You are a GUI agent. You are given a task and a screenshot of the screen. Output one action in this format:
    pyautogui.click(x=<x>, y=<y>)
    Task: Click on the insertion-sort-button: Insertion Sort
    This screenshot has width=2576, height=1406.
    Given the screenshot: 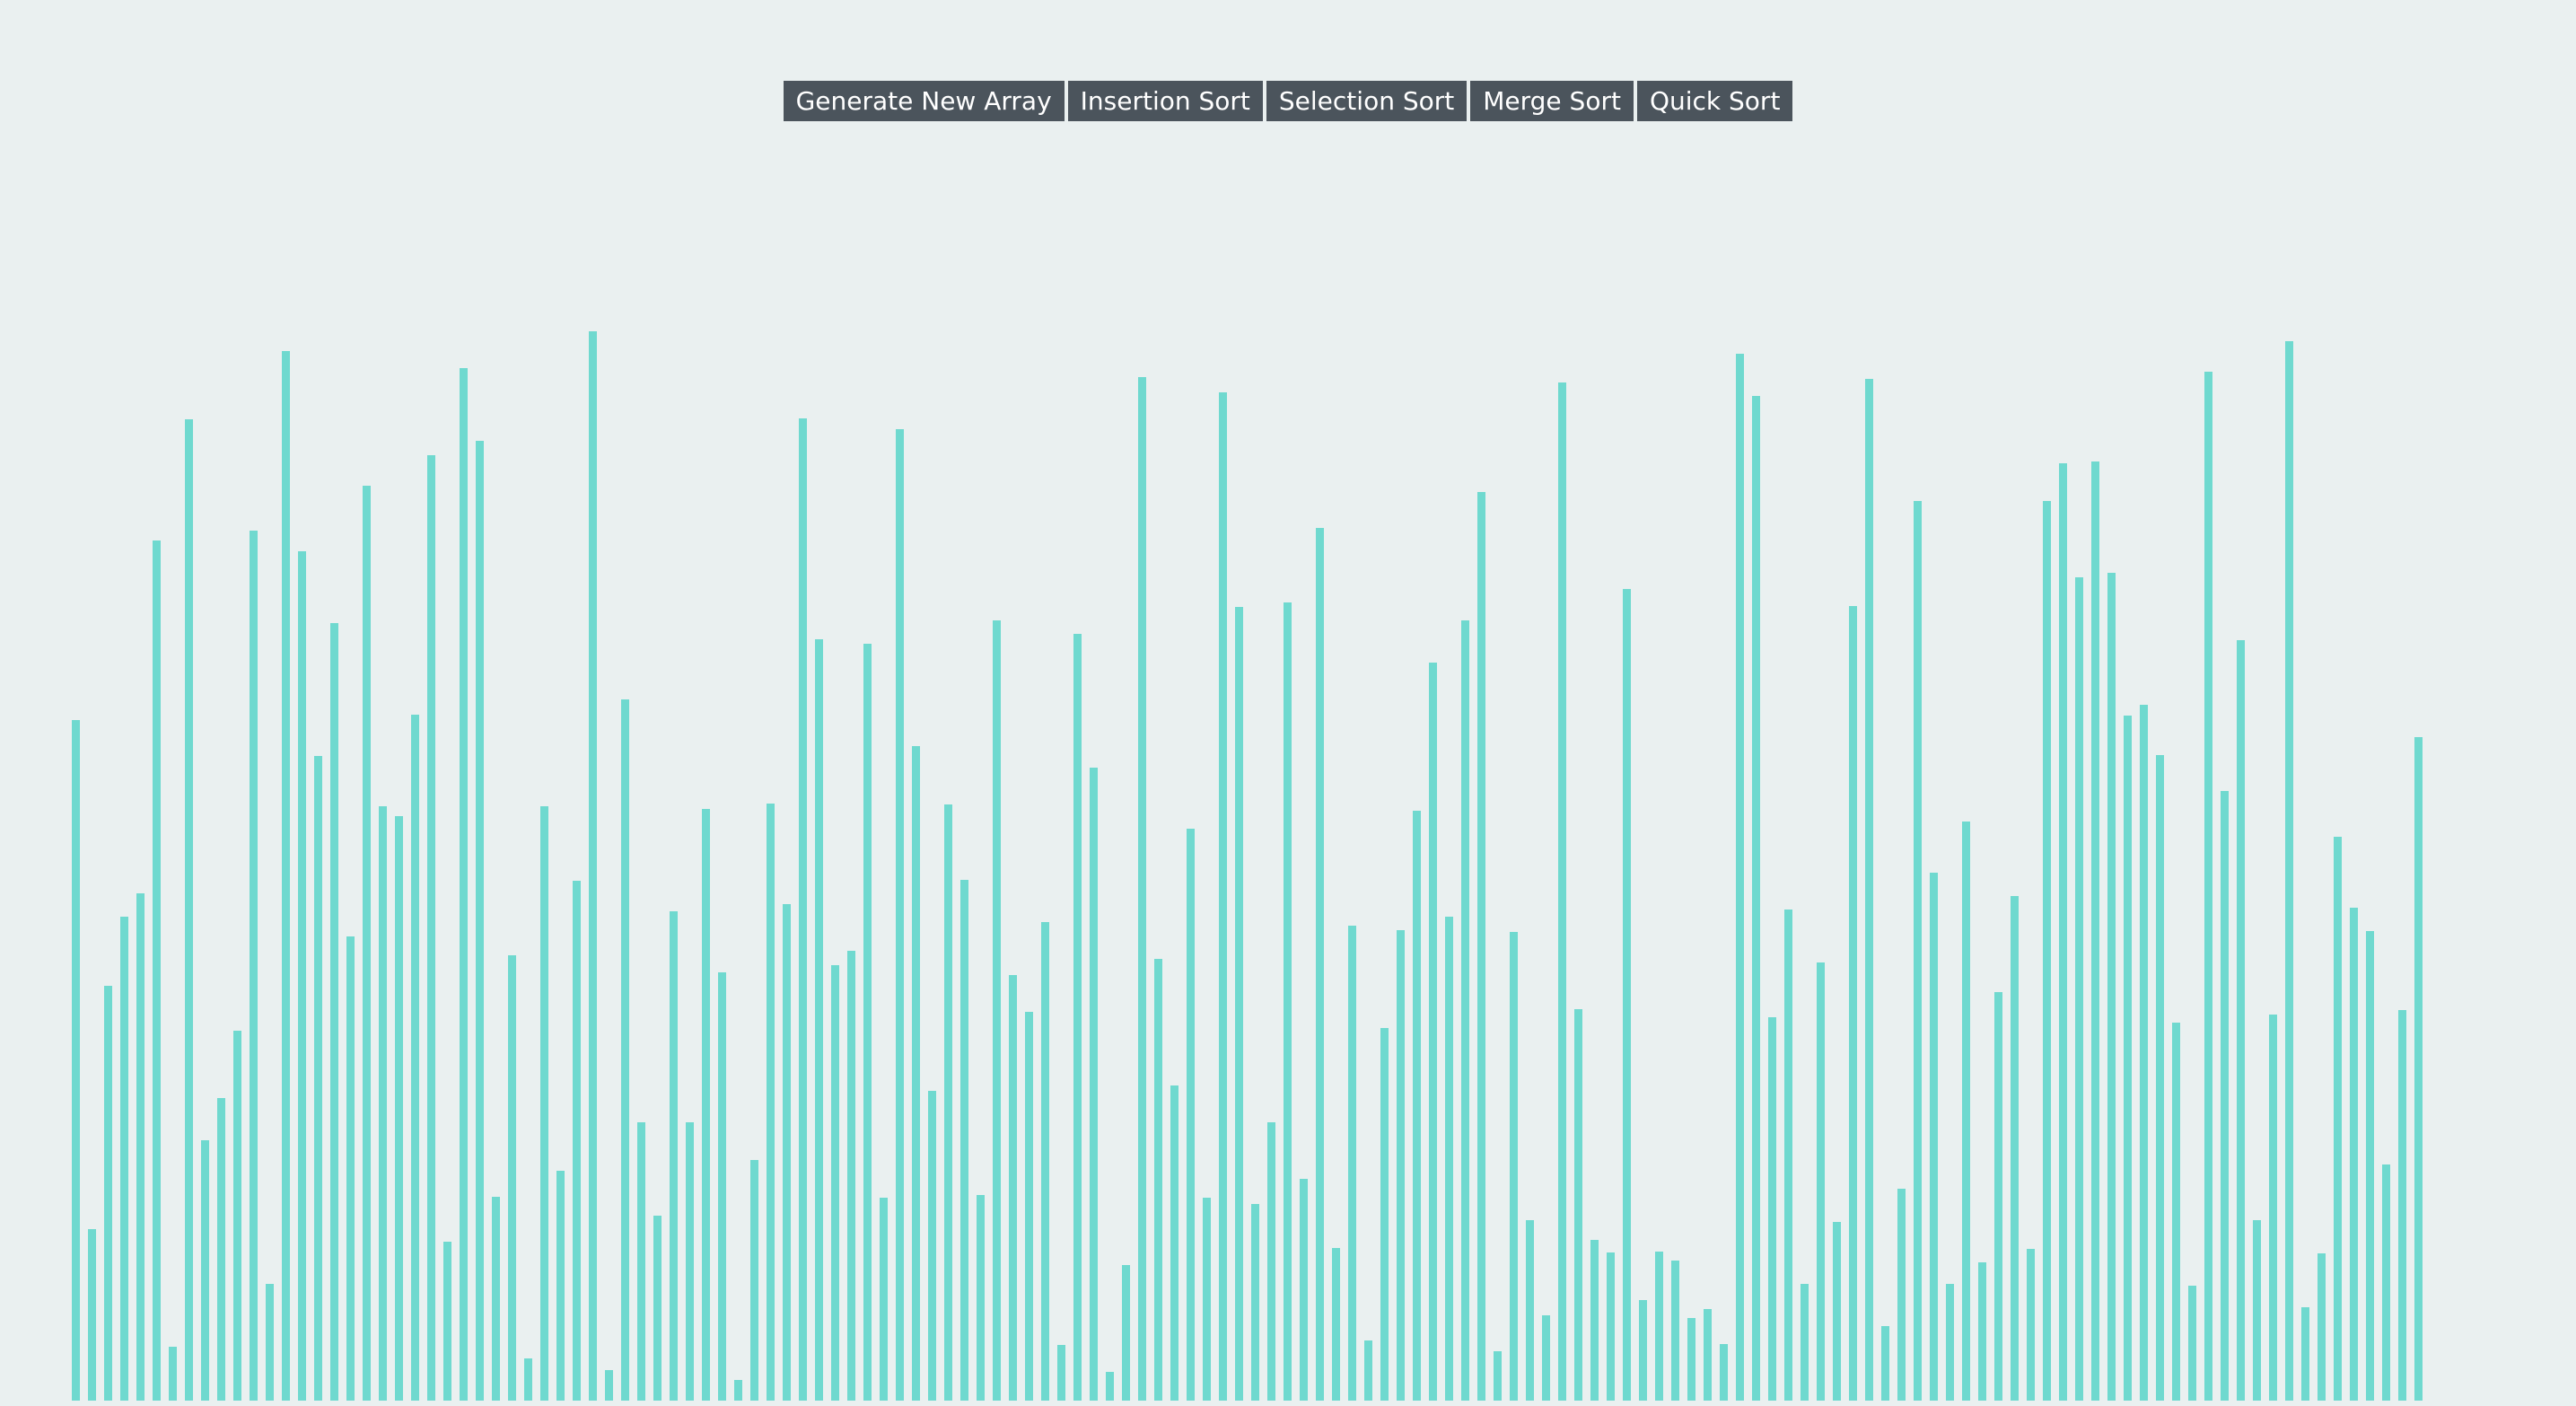 What is the action you would take?
    pyautogui.click(x=1165, y=101)
    